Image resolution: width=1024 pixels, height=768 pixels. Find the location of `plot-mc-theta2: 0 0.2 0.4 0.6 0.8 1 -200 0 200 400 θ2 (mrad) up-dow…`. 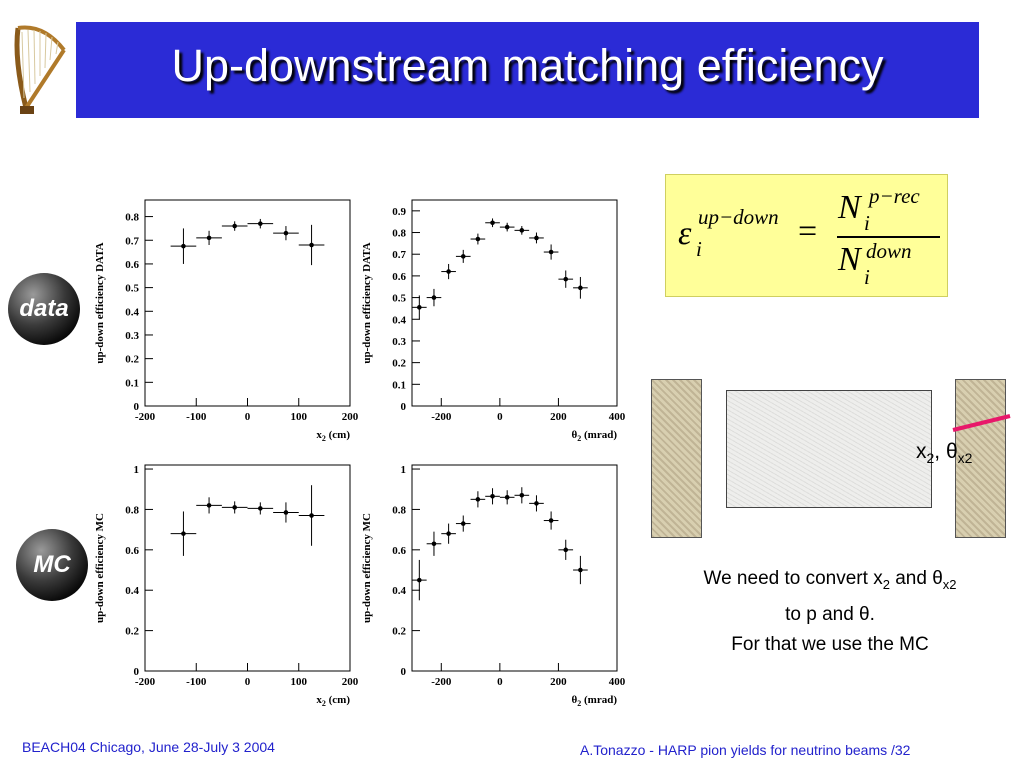

plot-mc-theta2: 0 0.2 0.4 0.6 0.8 1 -200 0 200 400 θ2 (mrad) up-dow… is located at coordinates (495, 585).